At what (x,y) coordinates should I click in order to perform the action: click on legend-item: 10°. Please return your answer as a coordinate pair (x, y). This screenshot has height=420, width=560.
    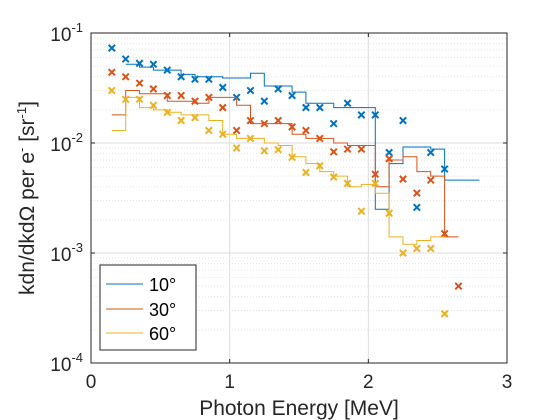
    Looking at the image, I should click on (141, 285).